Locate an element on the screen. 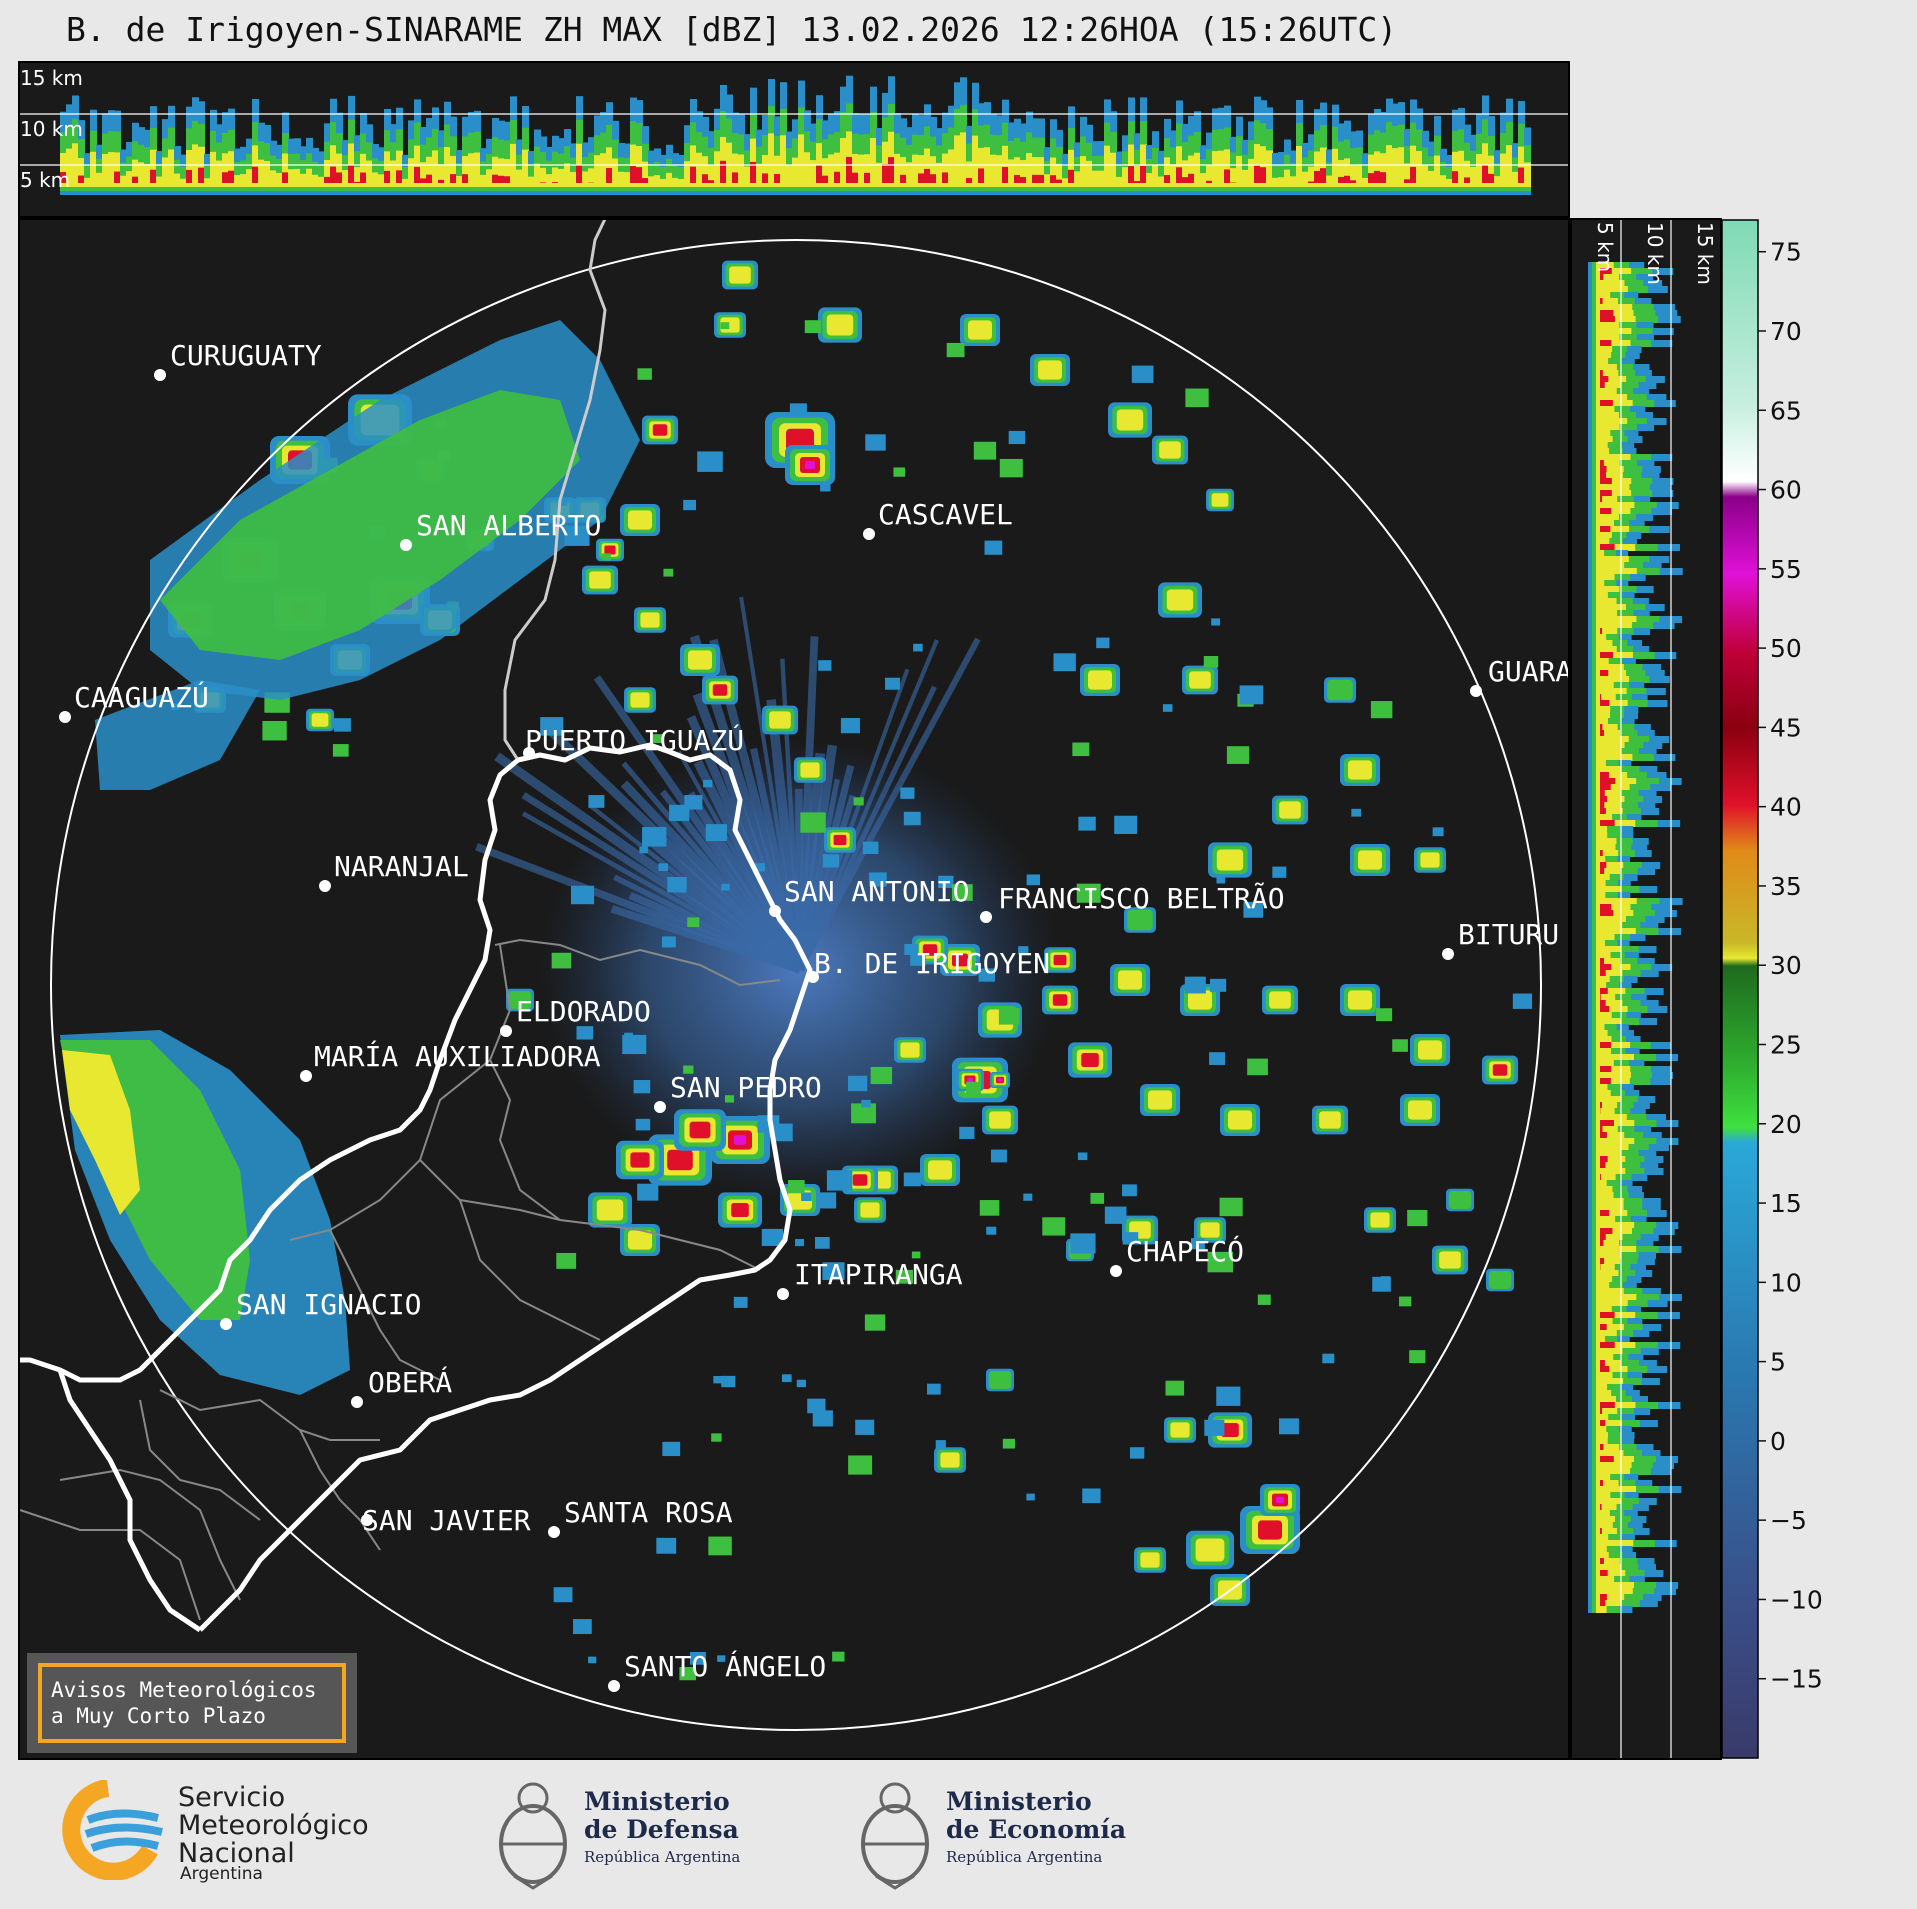 This screenshot has height=1909, width=1917. side-5km-label: 5 km is located at coordinates (1605, 247).